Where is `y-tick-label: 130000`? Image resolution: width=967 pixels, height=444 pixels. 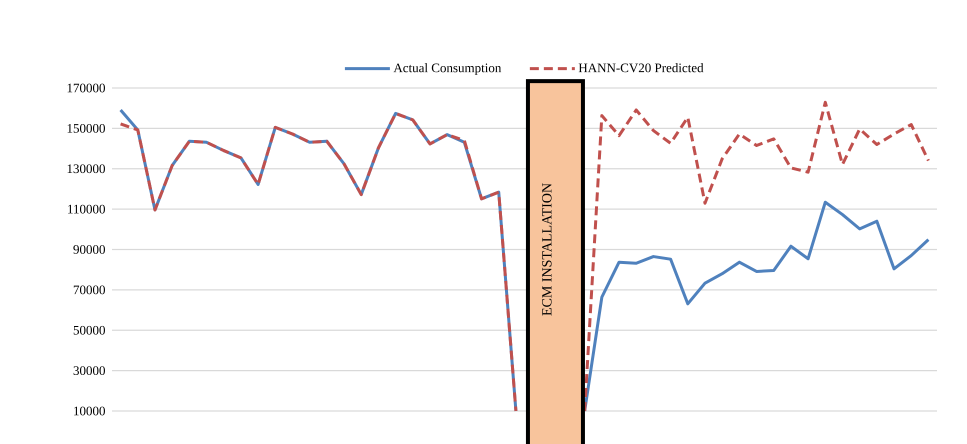
y-tick-label: 130000 is located at coordinates (86, 169).